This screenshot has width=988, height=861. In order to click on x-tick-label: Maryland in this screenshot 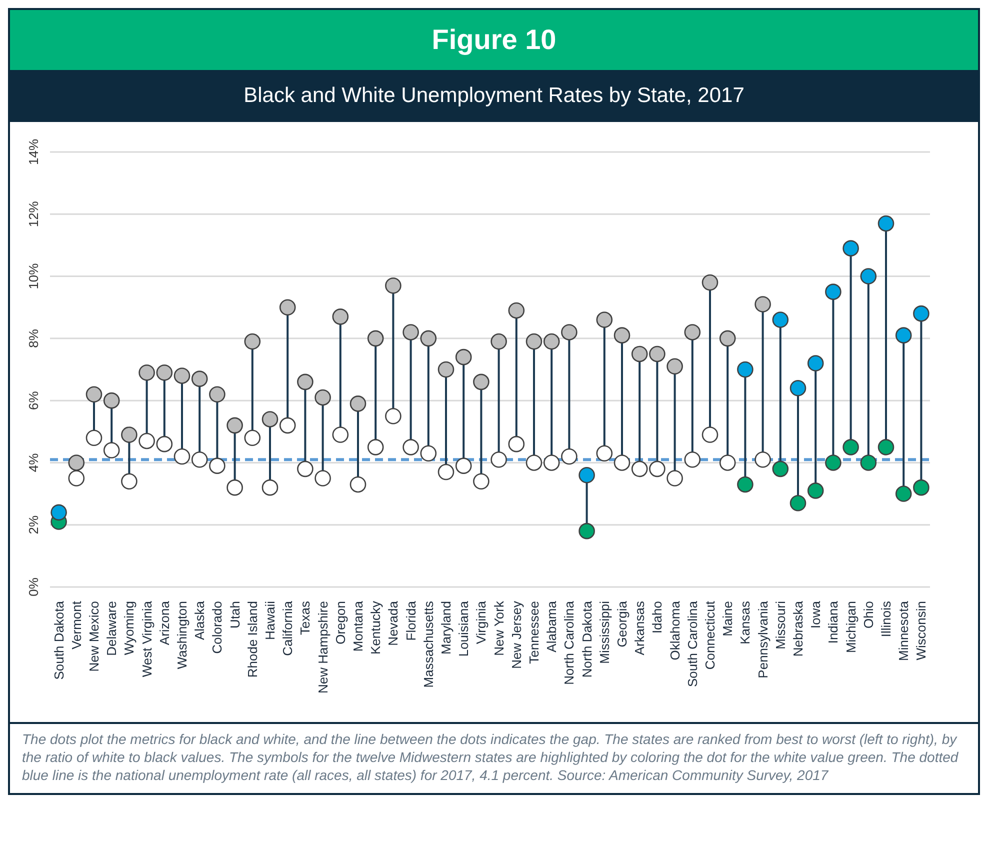, I will do `click(446, 627)`.